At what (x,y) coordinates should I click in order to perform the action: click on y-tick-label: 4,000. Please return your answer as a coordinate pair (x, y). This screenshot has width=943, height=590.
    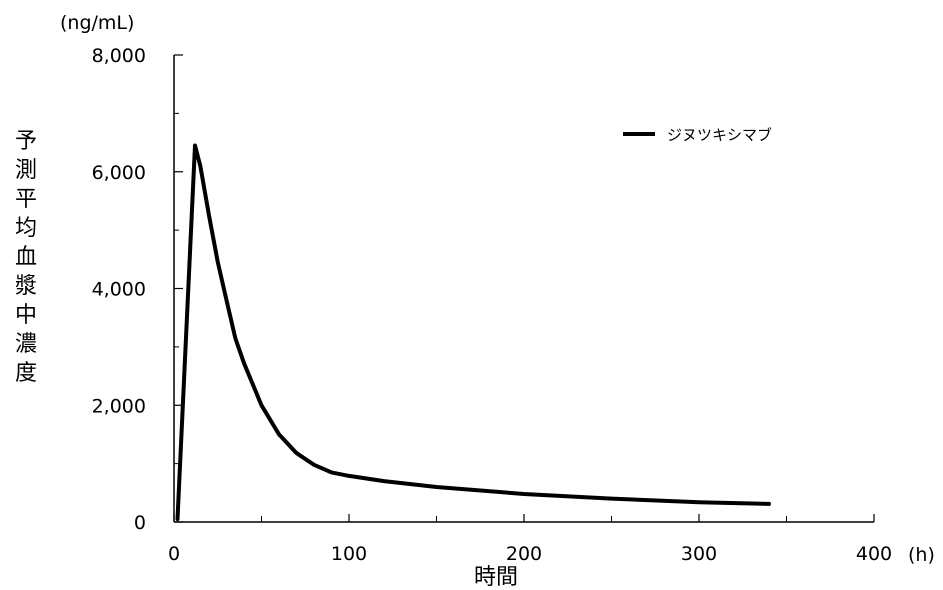
    Looking at the image, I should click on (119, 290).